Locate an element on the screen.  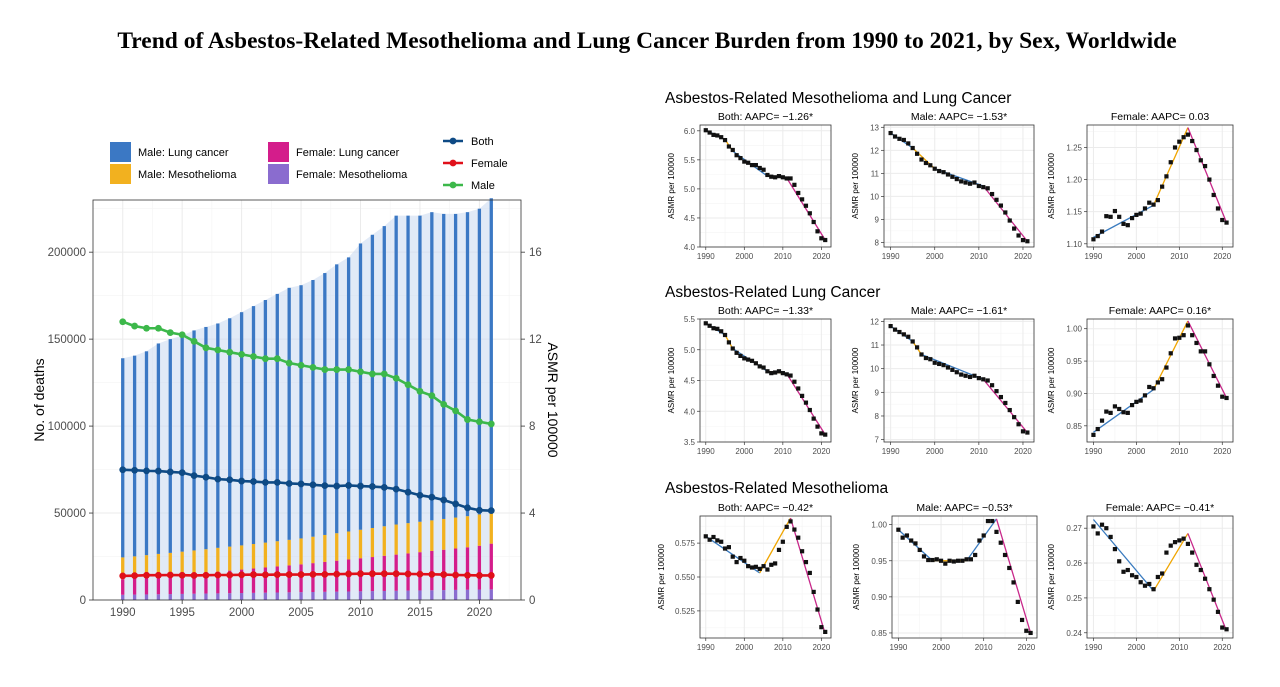
y-tick-label: 10 is located at coordinates (874, 196).